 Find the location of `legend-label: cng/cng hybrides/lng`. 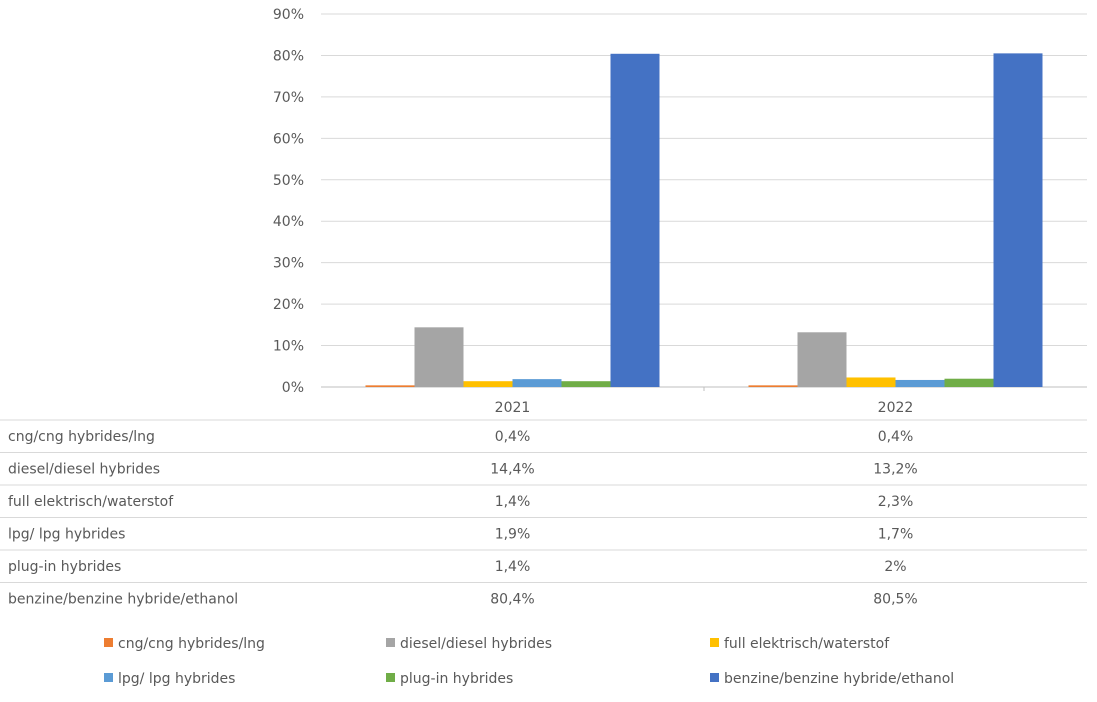

legend-label: cng/cng hybrides/lng is located at coordinates (191, 644).